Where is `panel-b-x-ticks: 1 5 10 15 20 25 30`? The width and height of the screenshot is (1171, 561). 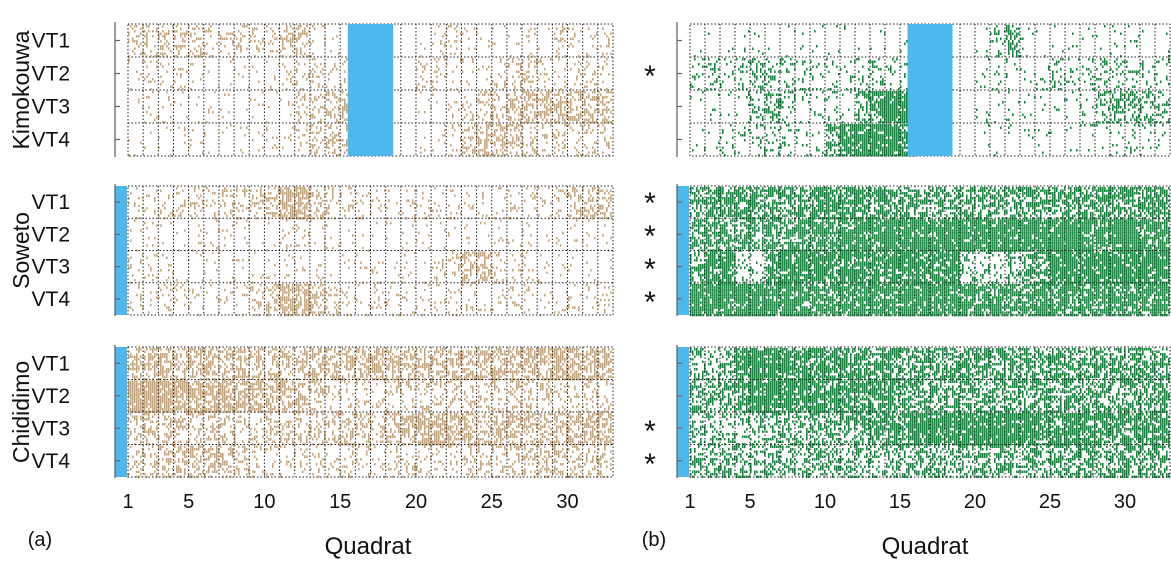 panel-b-x-ticks: 1 5 10 15 20 25 30 is located at coordinates (910, 493).